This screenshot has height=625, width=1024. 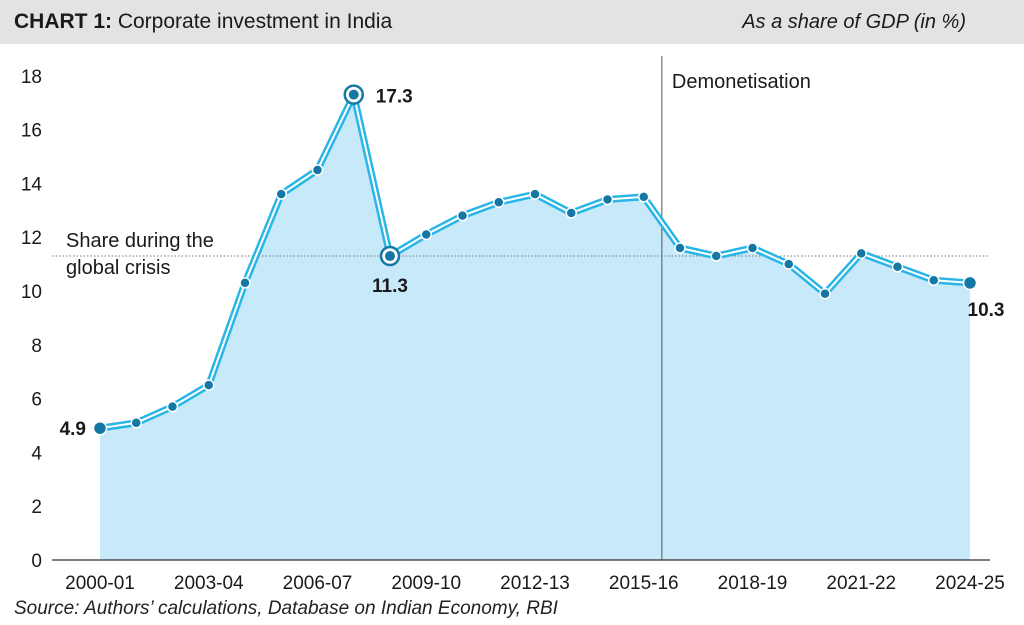 I want to click on y-tick-label: 0, so click(x=36, y=561).